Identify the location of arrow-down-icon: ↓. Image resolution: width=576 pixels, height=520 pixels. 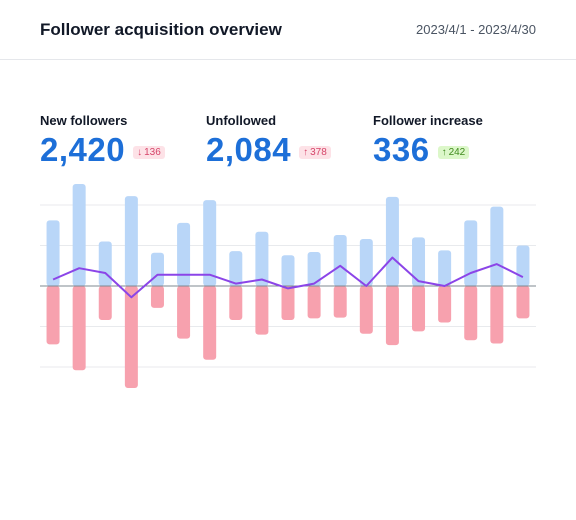
(140, 152).